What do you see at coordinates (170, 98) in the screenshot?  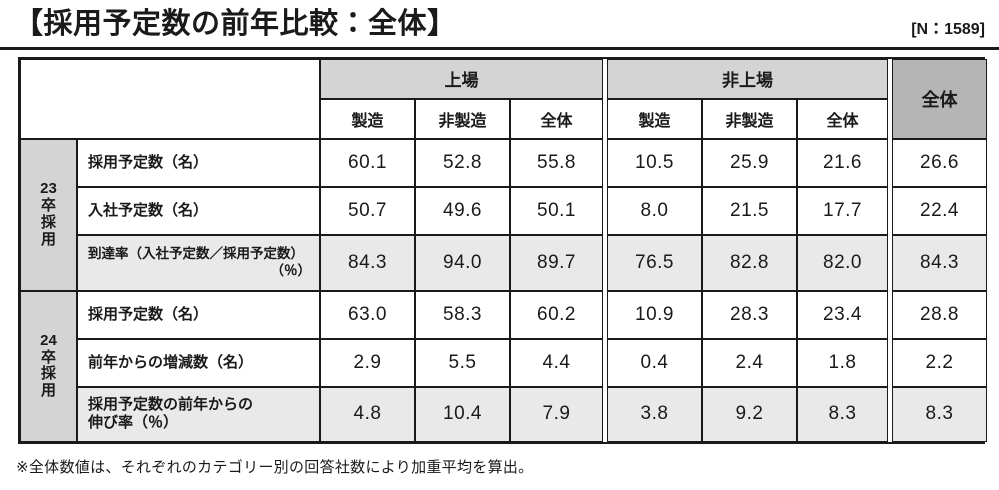 I see `corner-empty-cell` at bounding box center [170, 98].